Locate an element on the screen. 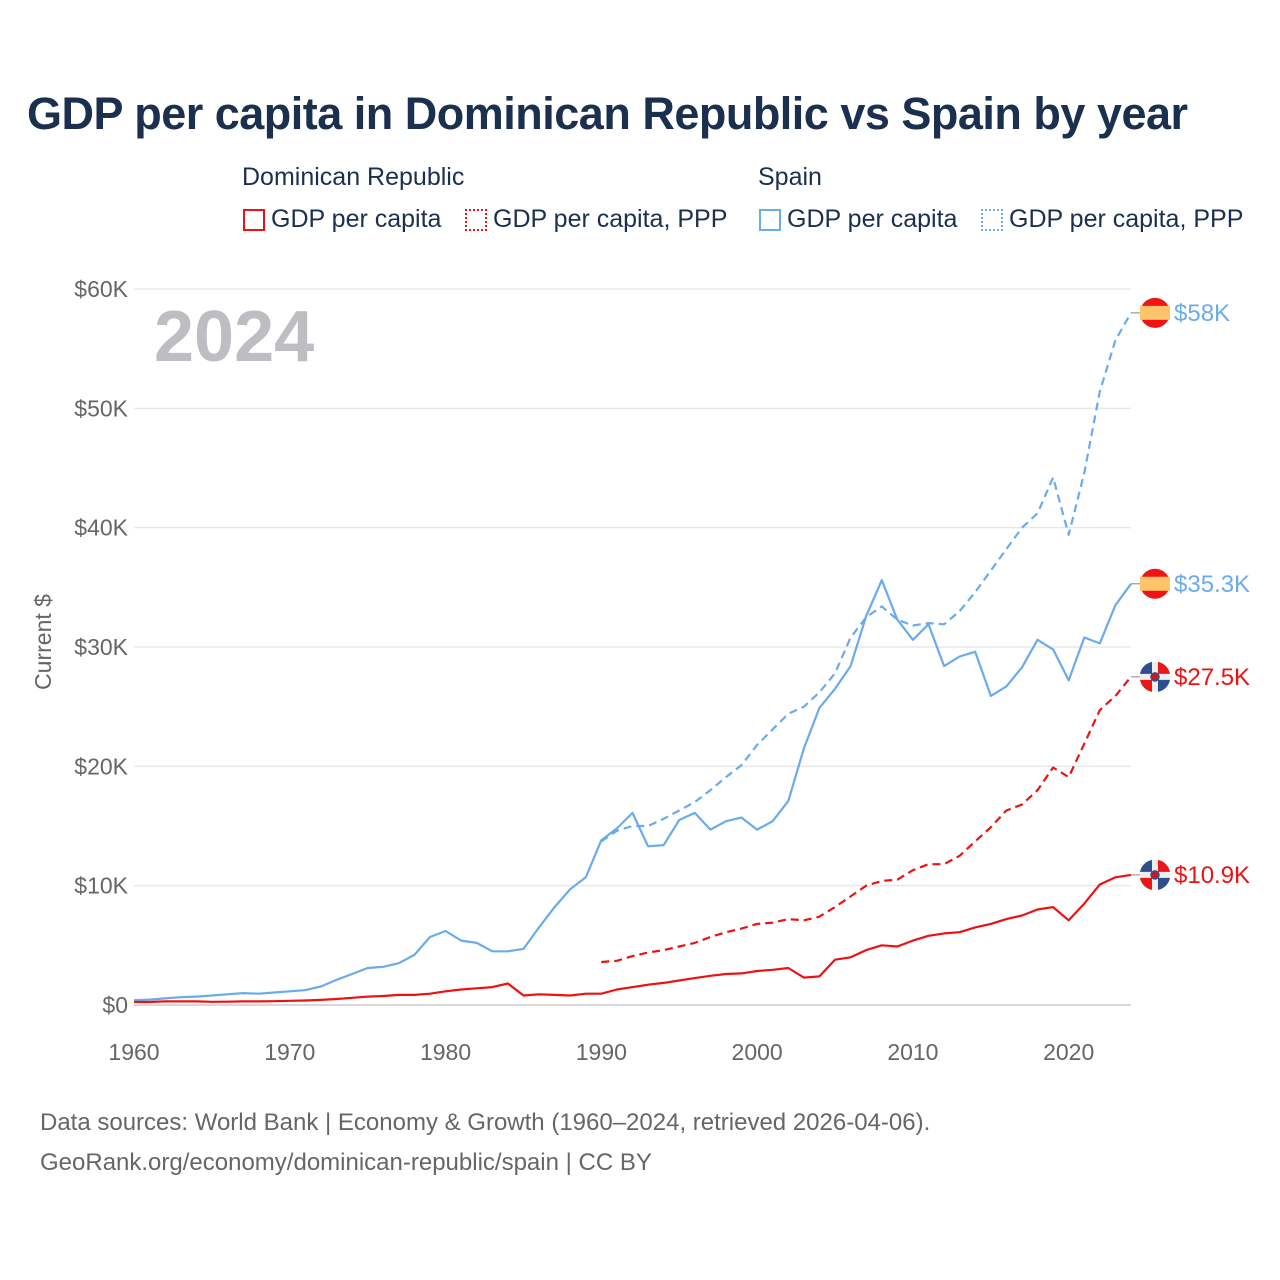 The width and height of the screenshot is (1280, 1280). y-tick-label: $60K is located at coordinates (101, 289).